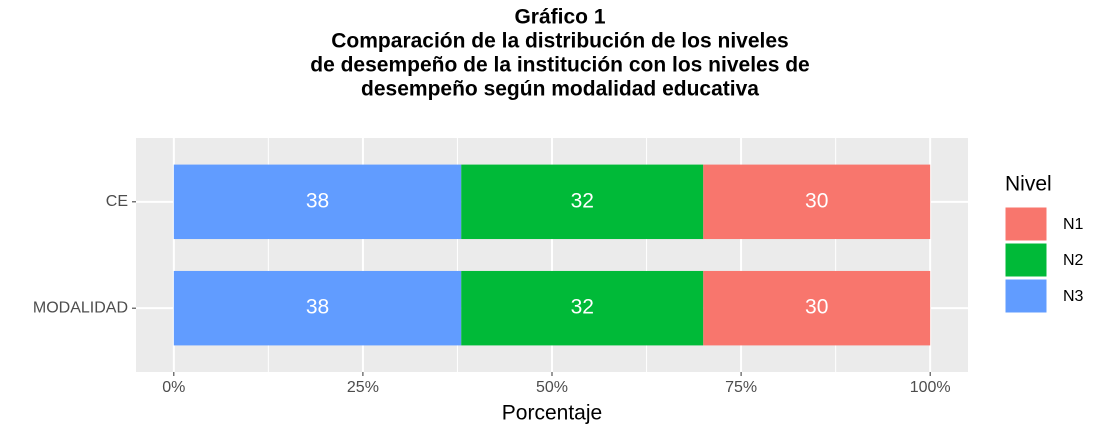 The height and width of the screenshot is (432, 1099). I want to click on x-tick-label: 25%, so click(363, 387).